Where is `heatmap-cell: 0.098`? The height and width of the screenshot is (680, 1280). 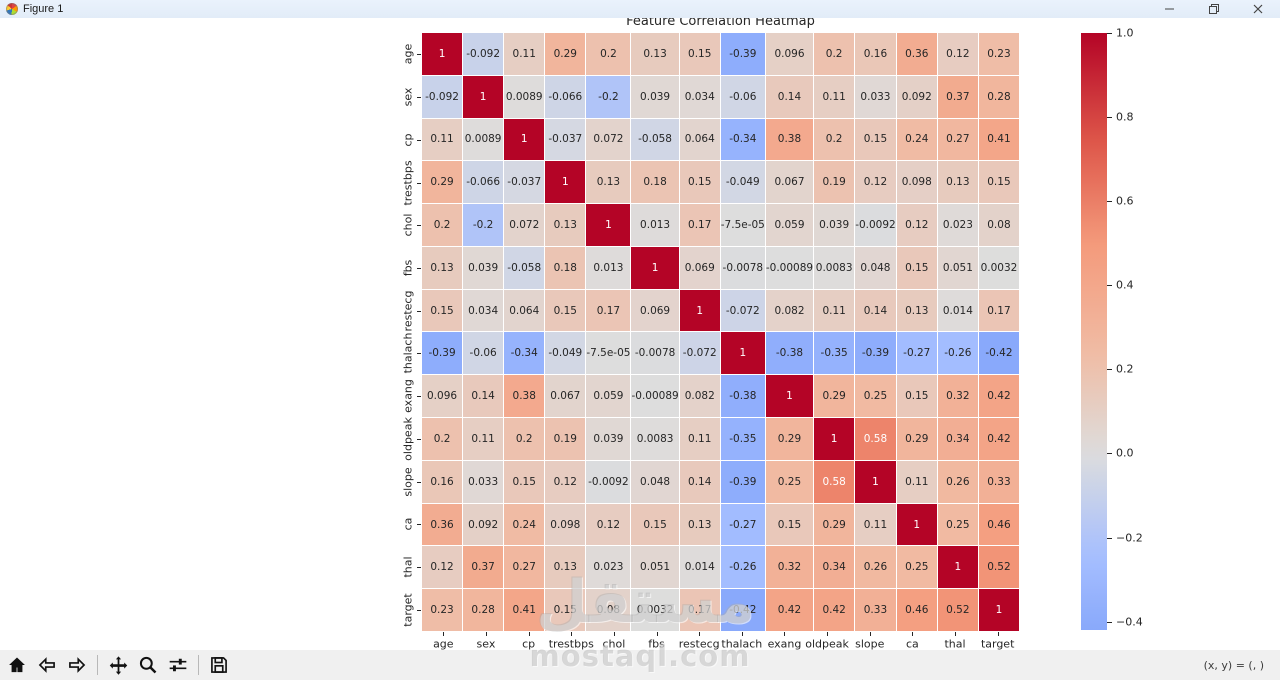
heatmap-cell: 0.098 is located at coordinates (916, 182).